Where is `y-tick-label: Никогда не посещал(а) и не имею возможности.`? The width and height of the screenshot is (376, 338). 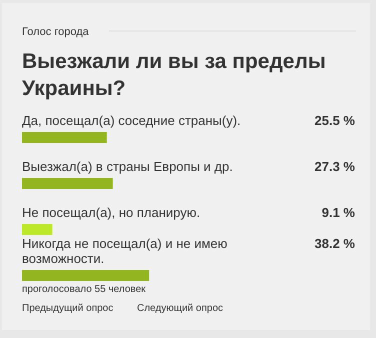 y-tick-label: Никогда не посещал(а) и не имею возможности. is located at coordinates (125, 251).